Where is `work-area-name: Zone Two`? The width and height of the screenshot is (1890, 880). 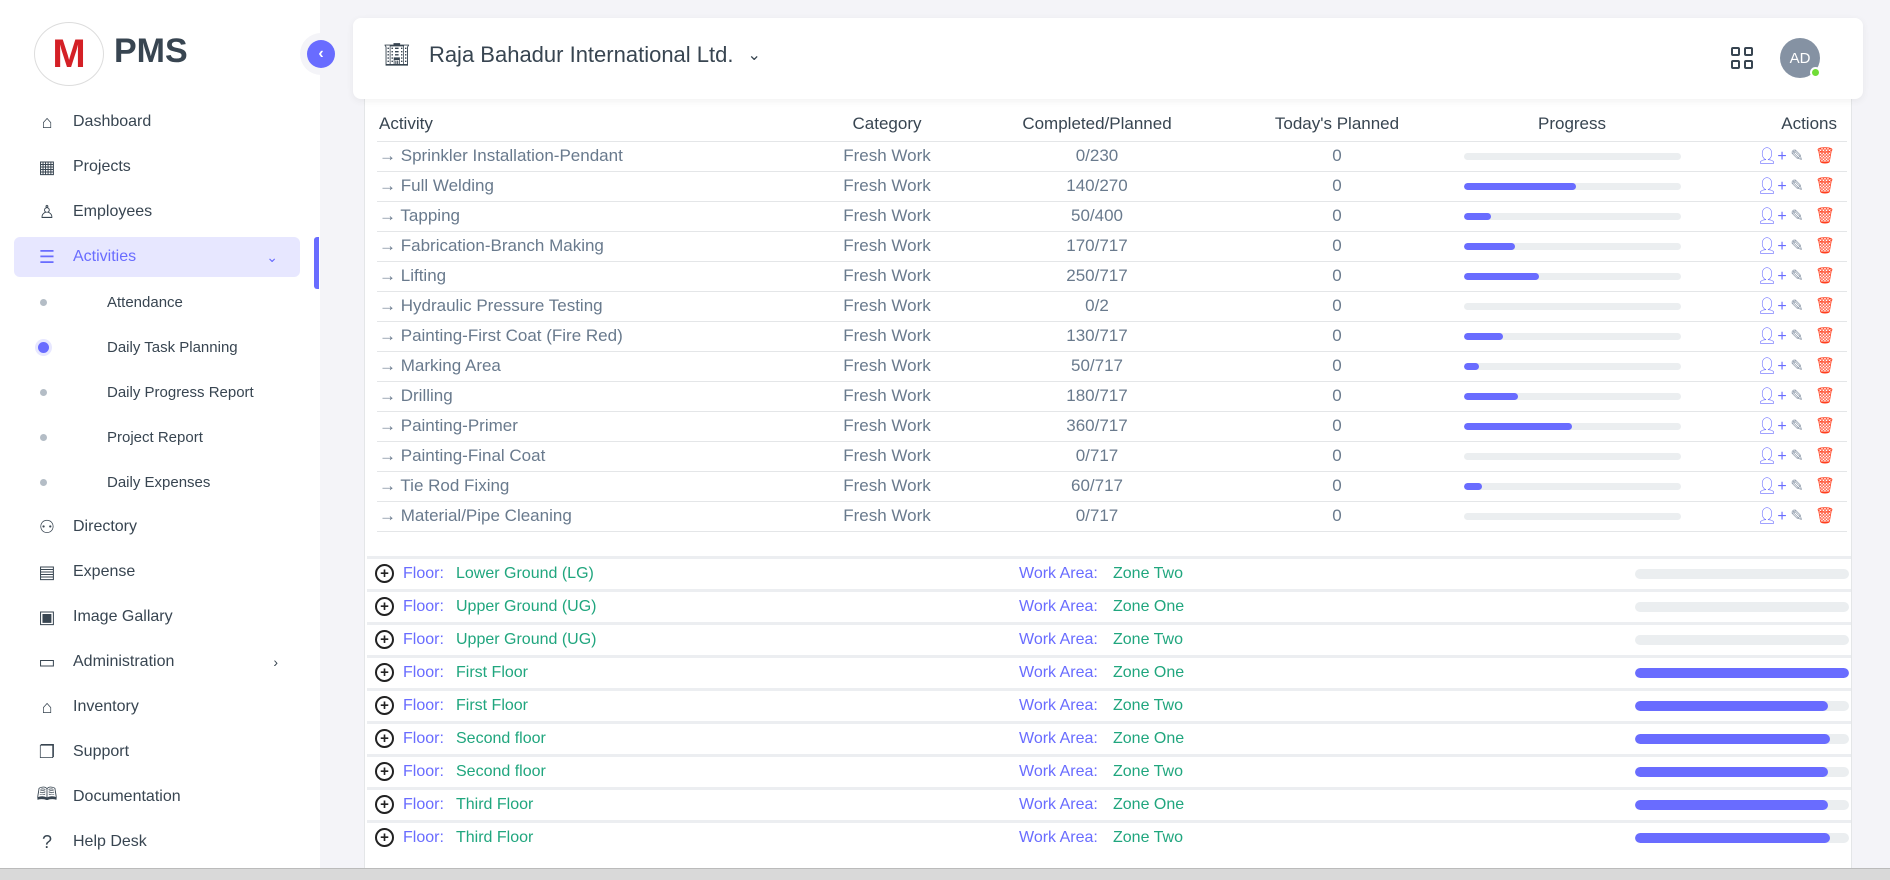 work-area-name: Zone Two is located at coordinates (1148, 573).